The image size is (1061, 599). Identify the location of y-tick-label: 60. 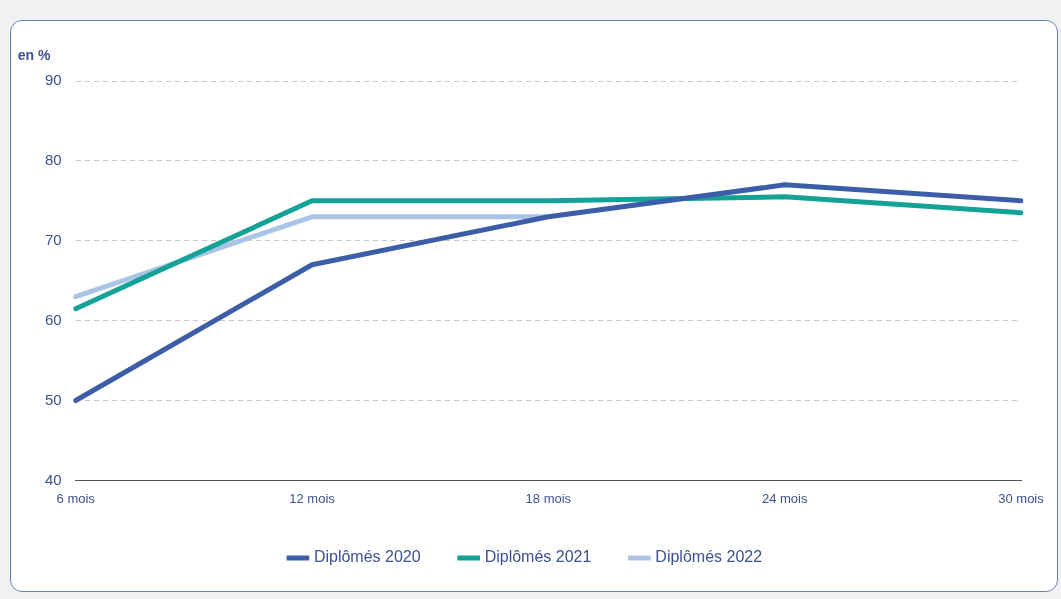
(53, 319).